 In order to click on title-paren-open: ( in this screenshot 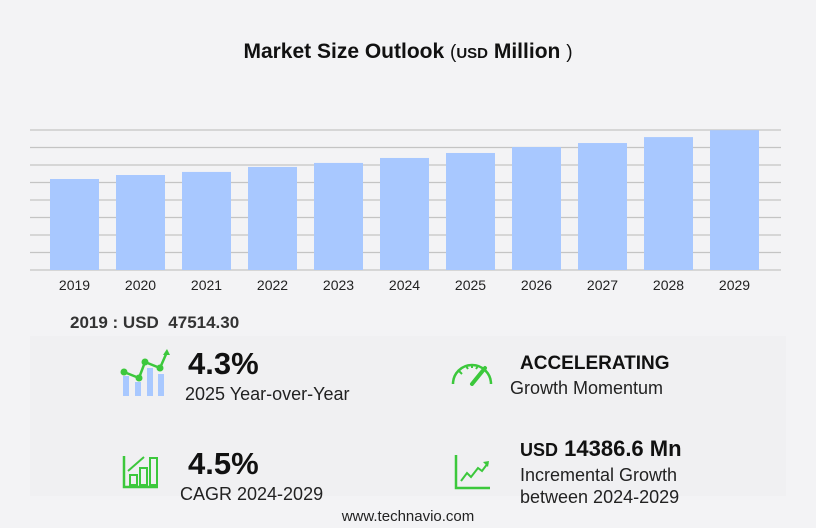, I will do `click(453, 52)`.